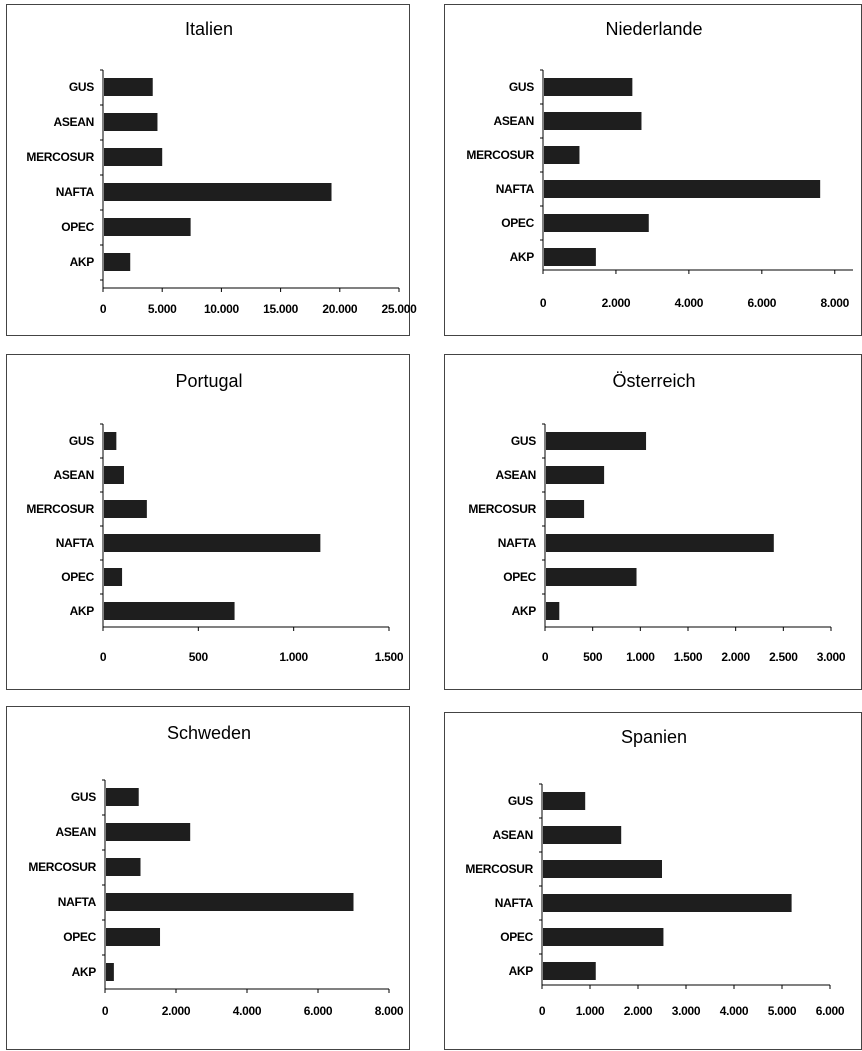  What do you see at coordinates (653, 381) in the screenshot?
I see `chart-title: Österreich` at bounding box center [653, 381].